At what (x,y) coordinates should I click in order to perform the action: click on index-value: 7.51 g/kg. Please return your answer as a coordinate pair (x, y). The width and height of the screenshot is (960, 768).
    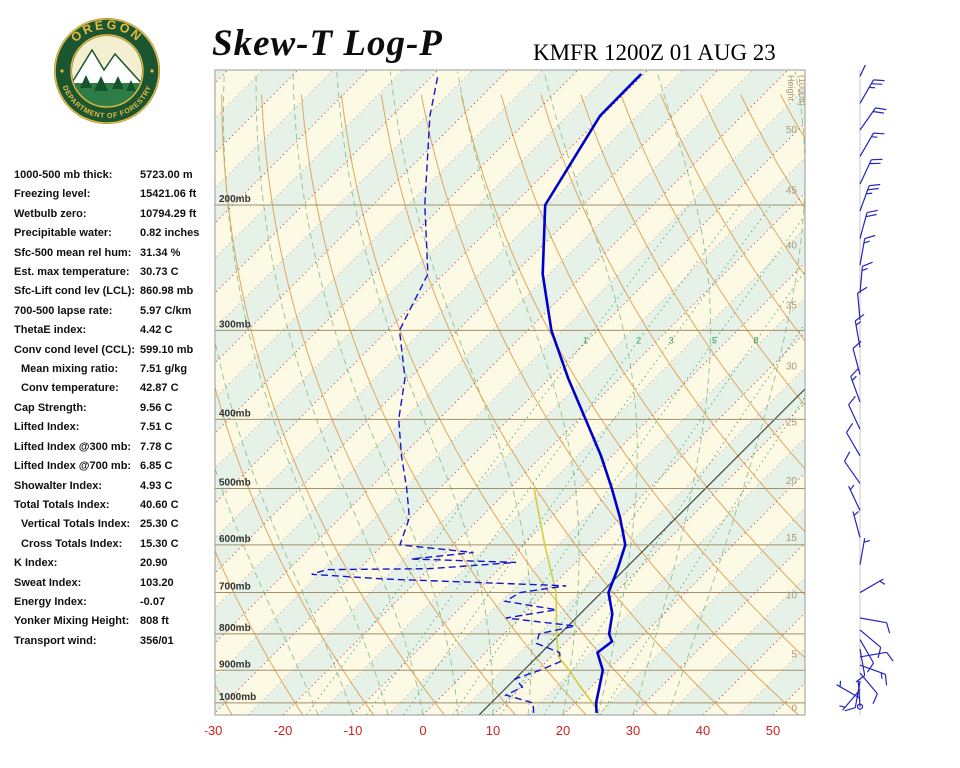
    Looking at the image, I should click on (164, 369).